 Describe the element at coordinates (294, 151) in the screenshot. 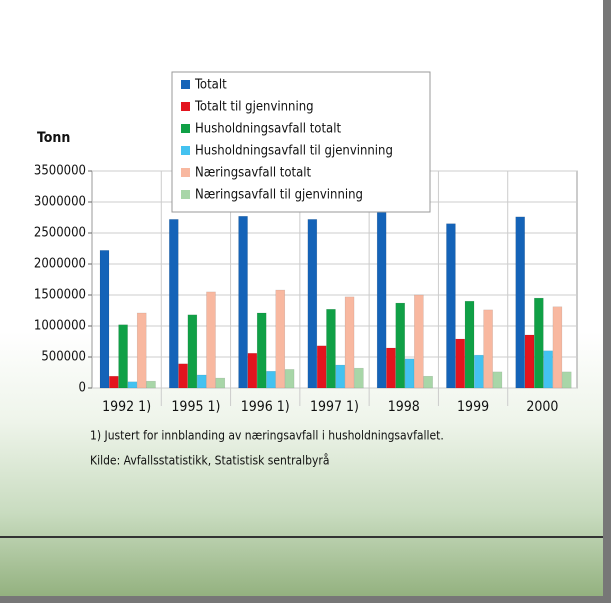

I see `legend-label: Husholdningsavfall til gjenvinning` at that location.